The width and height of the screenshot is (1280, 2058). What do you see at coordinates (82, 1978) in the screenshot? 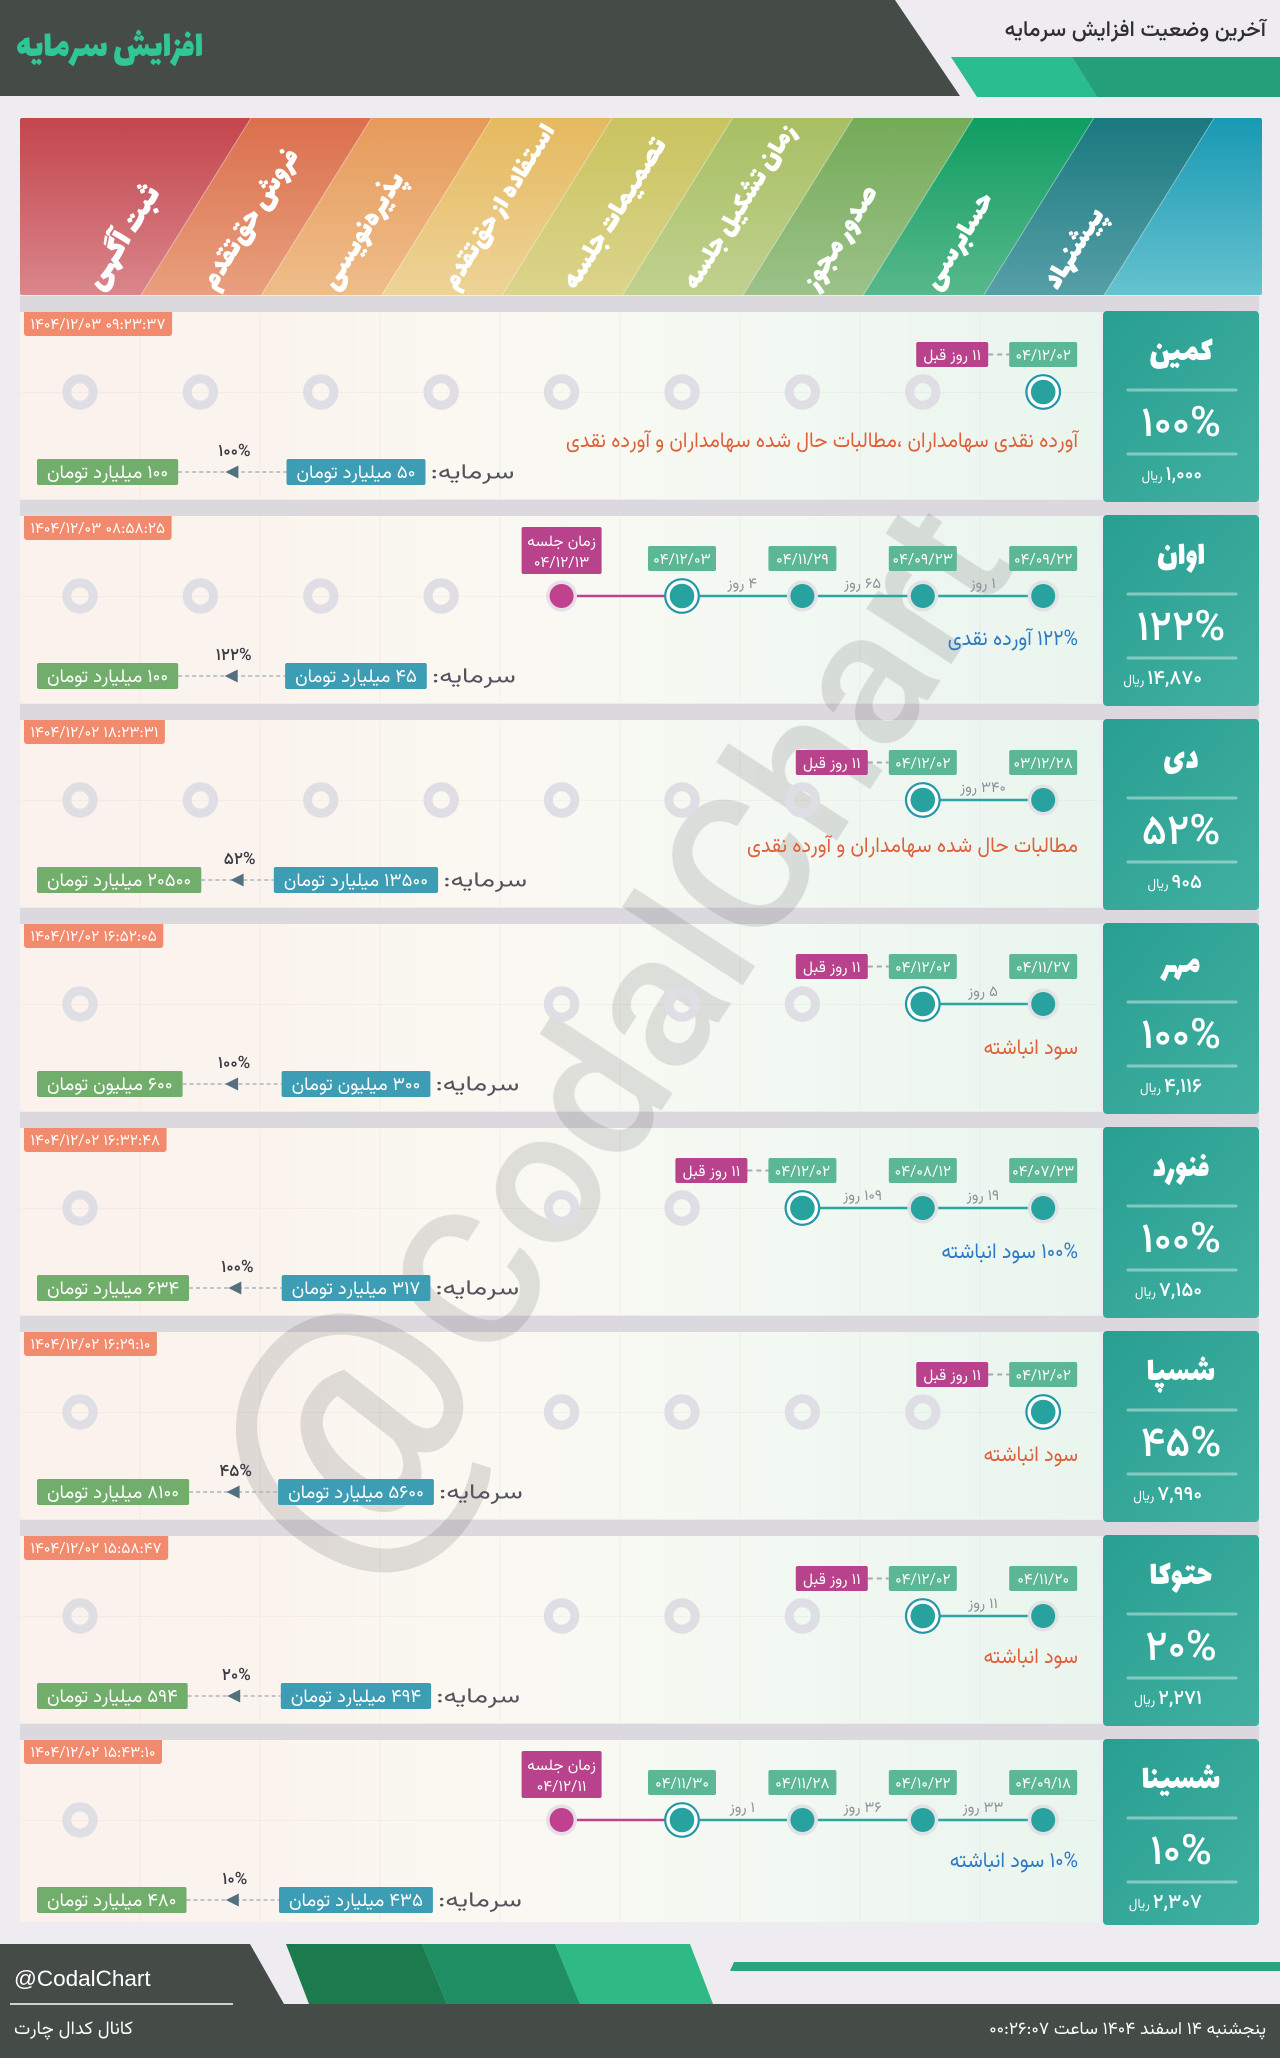
I see `svg-text: @CodalChart` at bounding box center [82, 1978].